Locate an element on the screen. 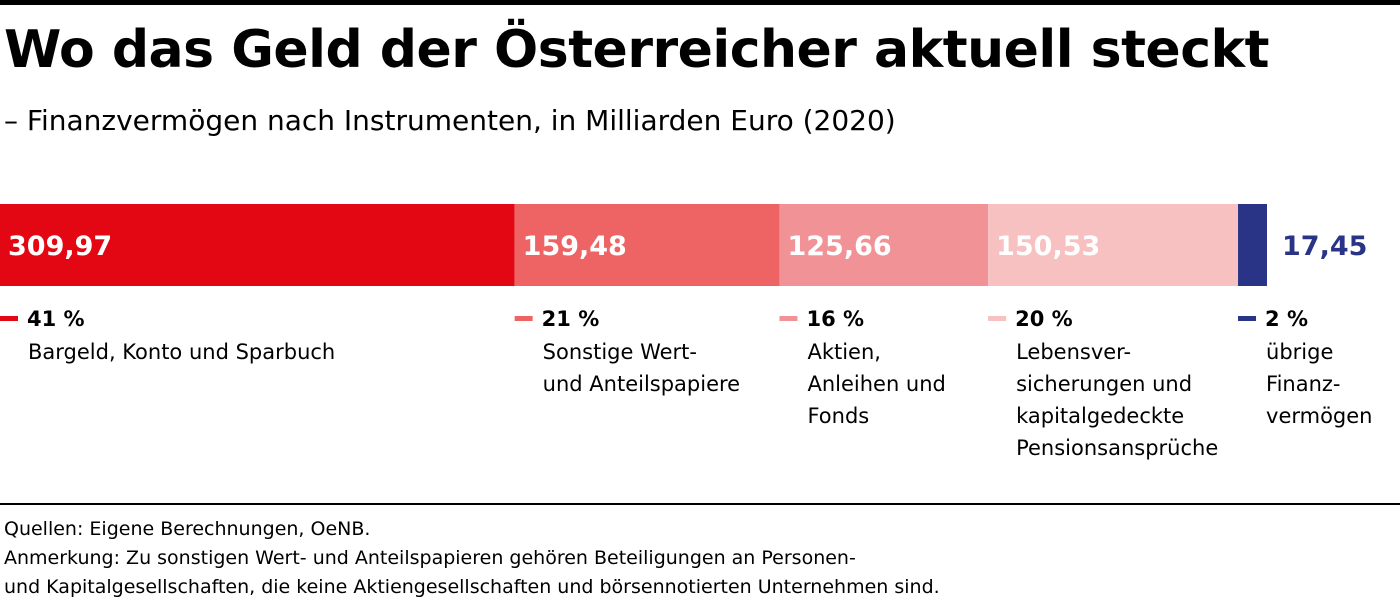 The width and height of the screenshot is (1400, 612). legend-swatch-lebensversicherungen-und-kapitalgedeckte-pensionsanspruche is located at coordinates (997, 318).